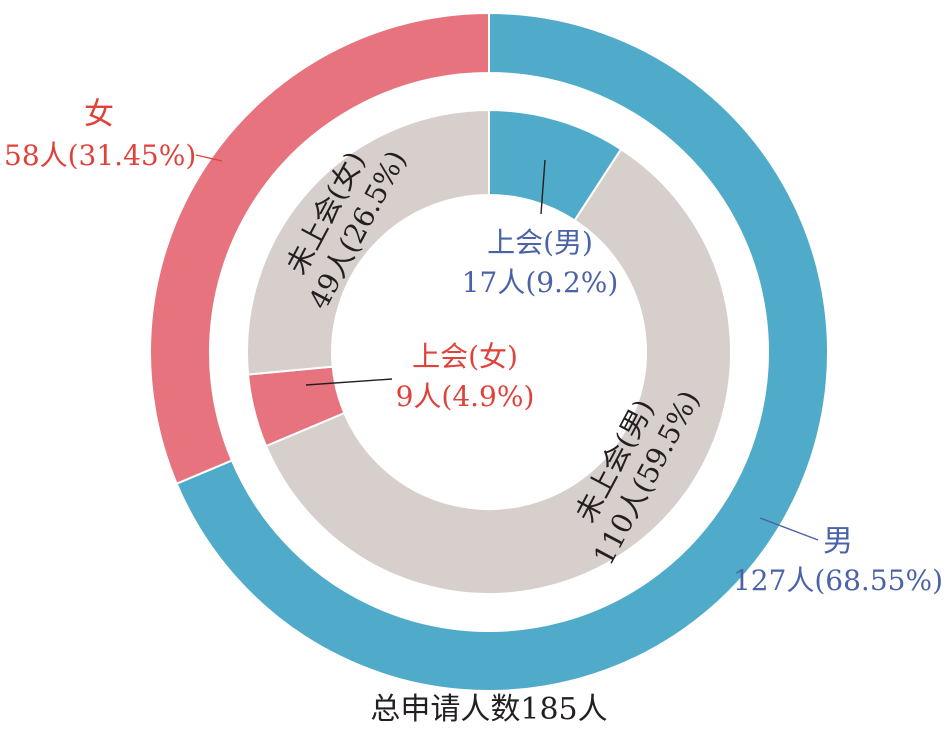 The image size is (947, 732). I want to click on label-male-value: 127人(68.55%), so click(838, 580).